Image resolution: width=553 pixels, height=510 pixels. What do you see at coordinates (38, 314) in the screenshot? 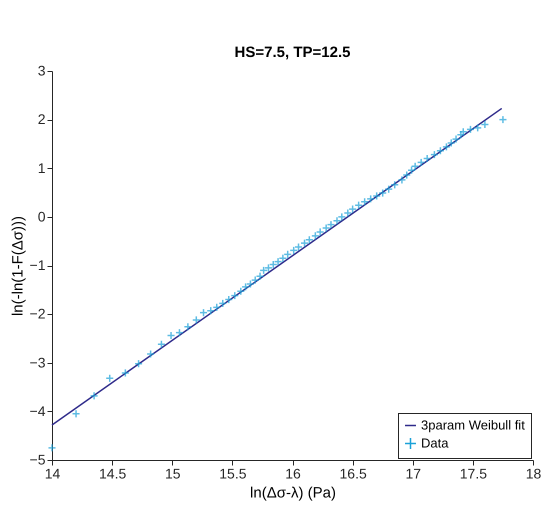
I see `y-tick-label: −2` at bounding box center [38, 314].